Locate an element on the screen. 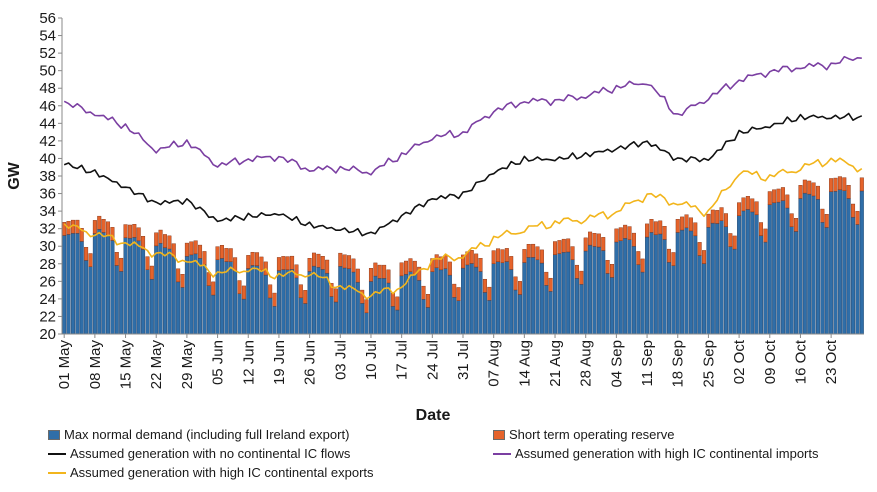 This screenshot has height=492, width=877. x-tick-label: 03 Jul is located at coordinates (340, 360).